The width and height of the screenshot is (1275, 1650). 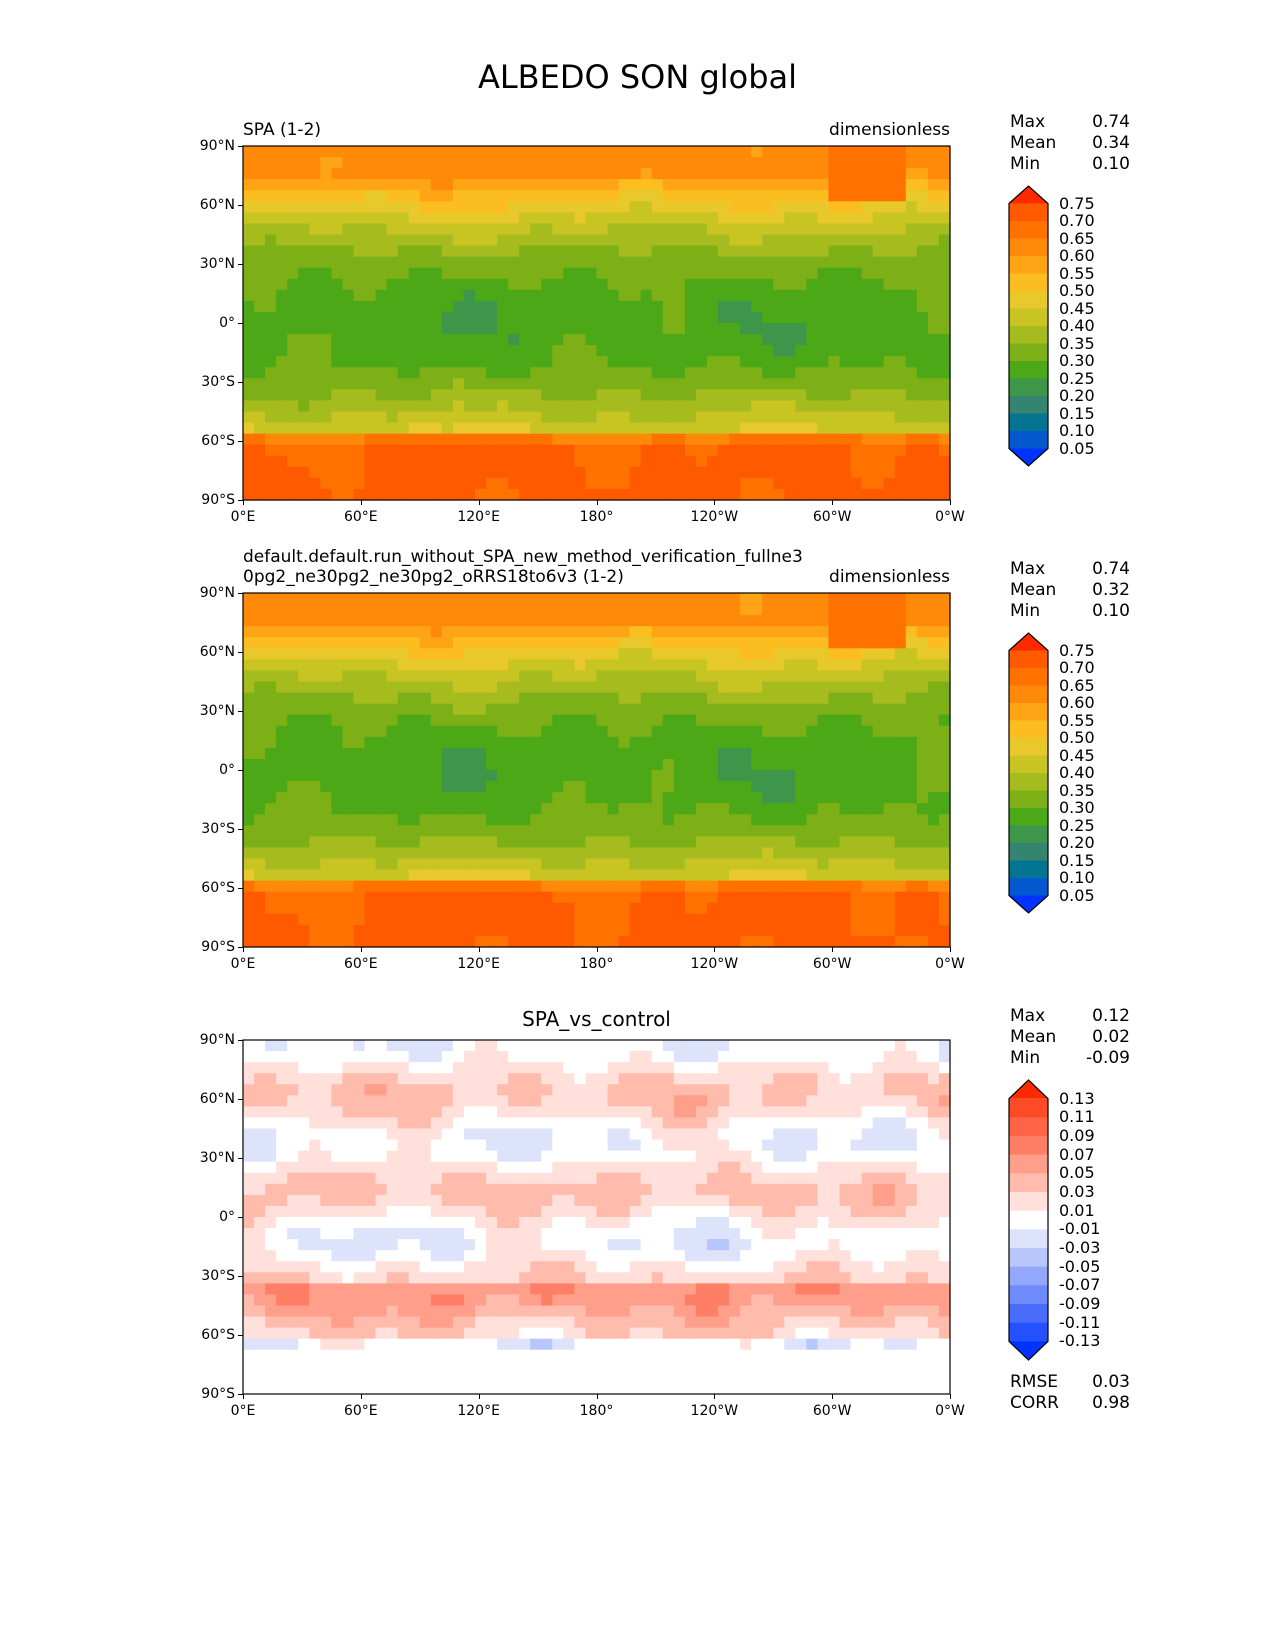 What do you see at coordinates (1028, 326) in the screenshot?
I see `colorbar` at bounding box center [1028, 326].